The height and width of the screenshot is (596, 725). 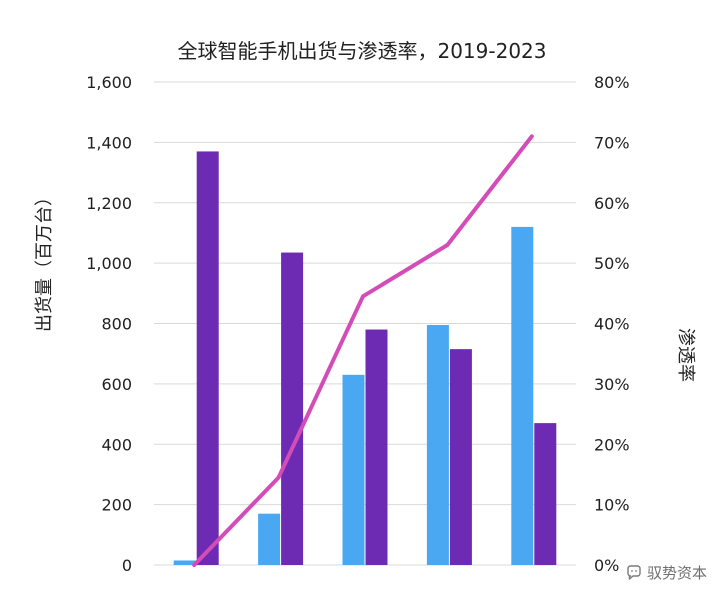 I want to click on right-tick-layer: 0% 10% 20% 30% 40% 50% 60% 70% 80%, so click(x=612, y=324).